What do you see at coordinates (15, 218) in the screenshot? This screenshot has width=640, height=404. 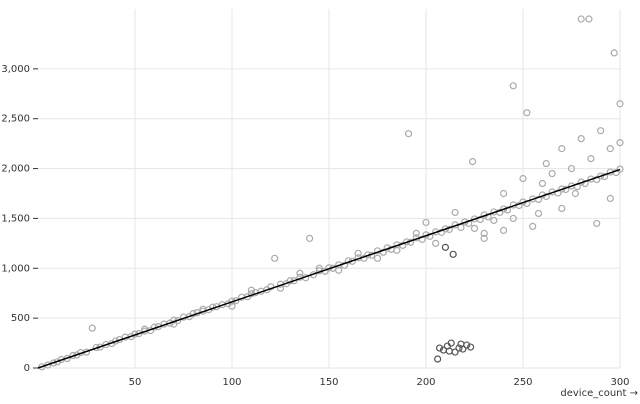 I see `y-tick-label: 1,500` at bounding box center [15, 218].